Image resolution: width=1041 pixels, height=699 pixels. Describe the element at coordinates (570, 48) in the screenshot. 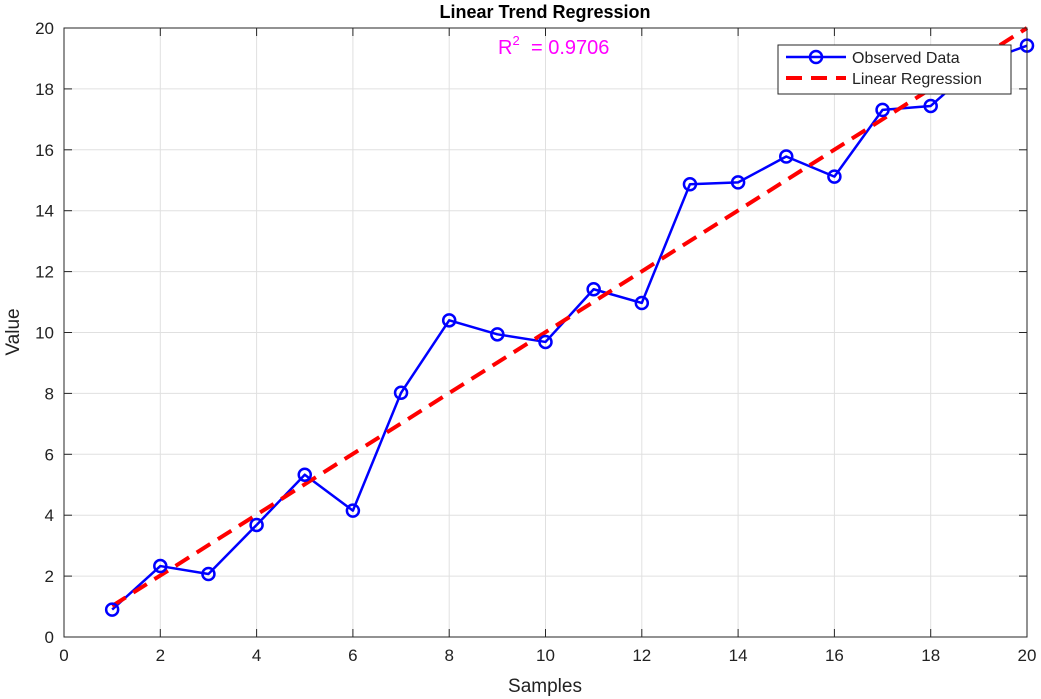

I see `r-squared-value: = 0.9706` at that location.